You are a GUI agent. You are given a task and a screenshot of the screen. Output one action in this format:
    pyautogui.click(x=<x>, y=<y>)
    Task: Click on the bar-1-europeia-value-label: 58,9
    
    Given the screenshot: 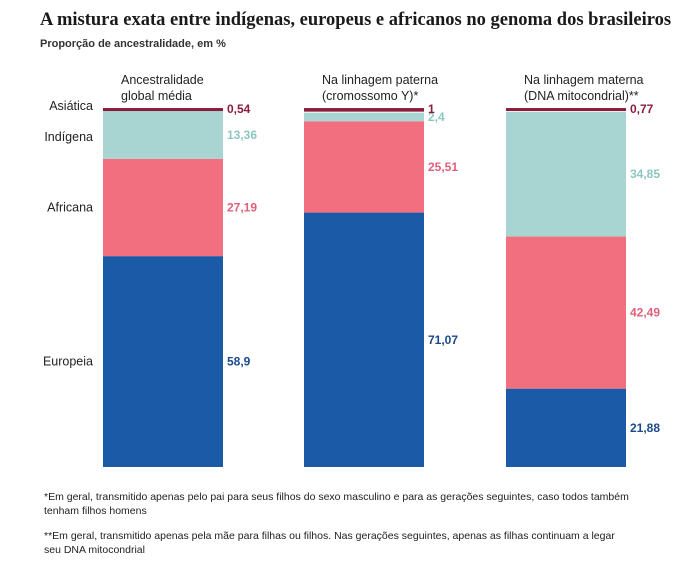 What is the action you would take?
    pyautogui.click(x=239, y=362)
    